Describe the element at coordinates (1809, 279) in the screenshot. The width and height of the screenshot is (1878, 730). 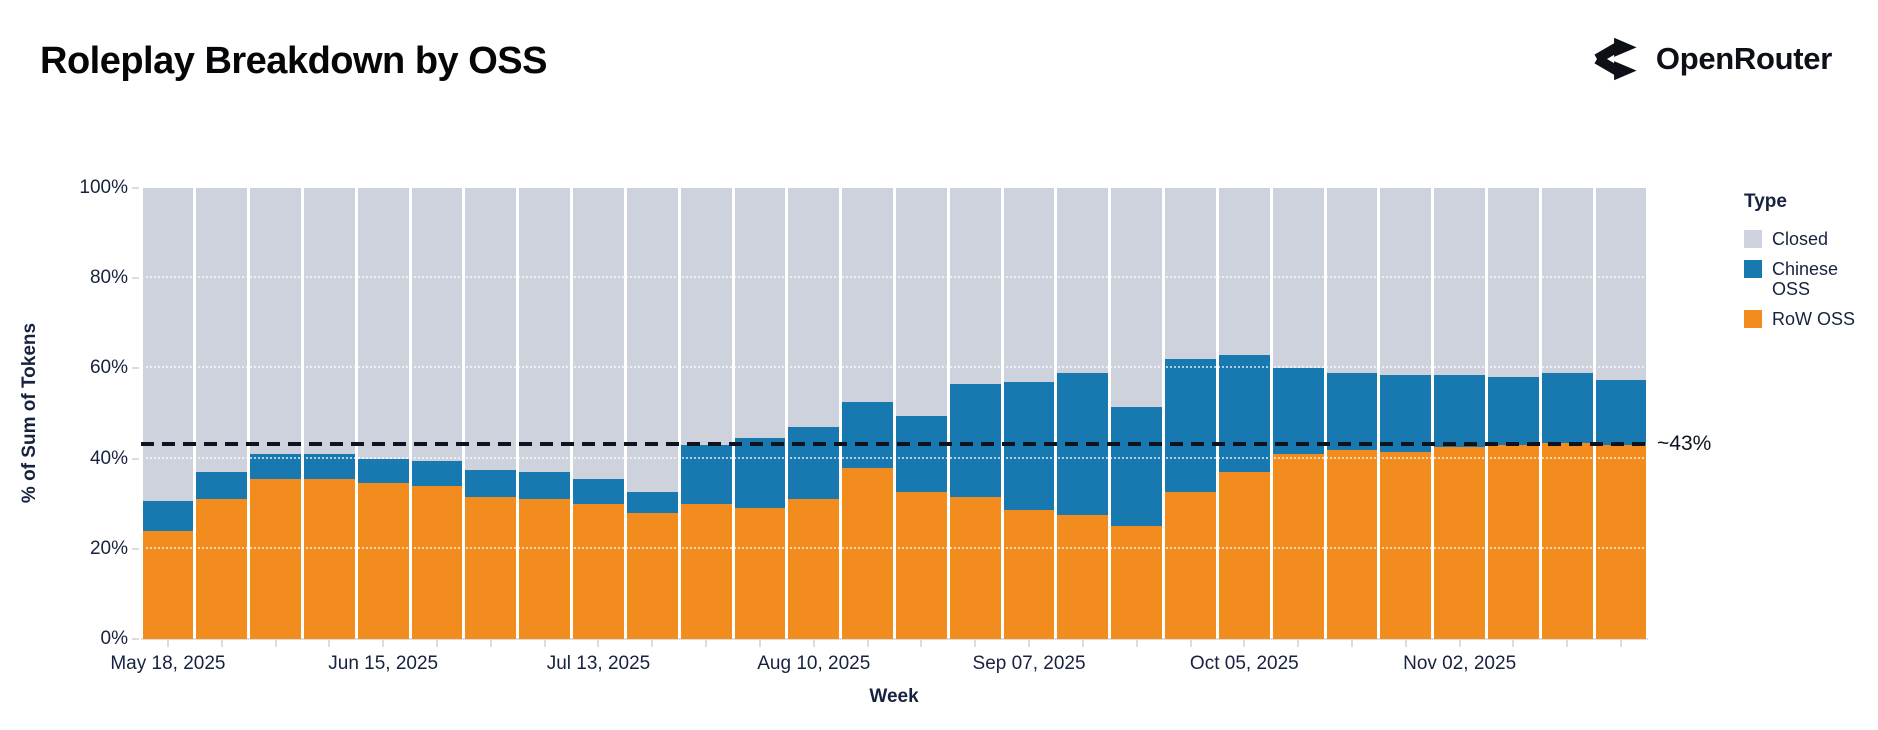
I see `legend-item-chinese-oss: Chinese OSS` at that location.